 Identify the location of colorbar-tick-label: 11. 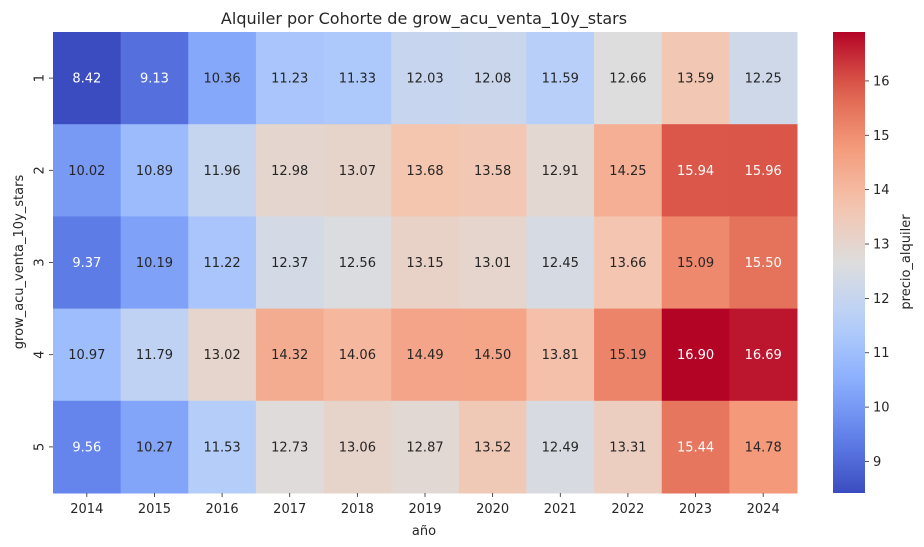
(881, 353).